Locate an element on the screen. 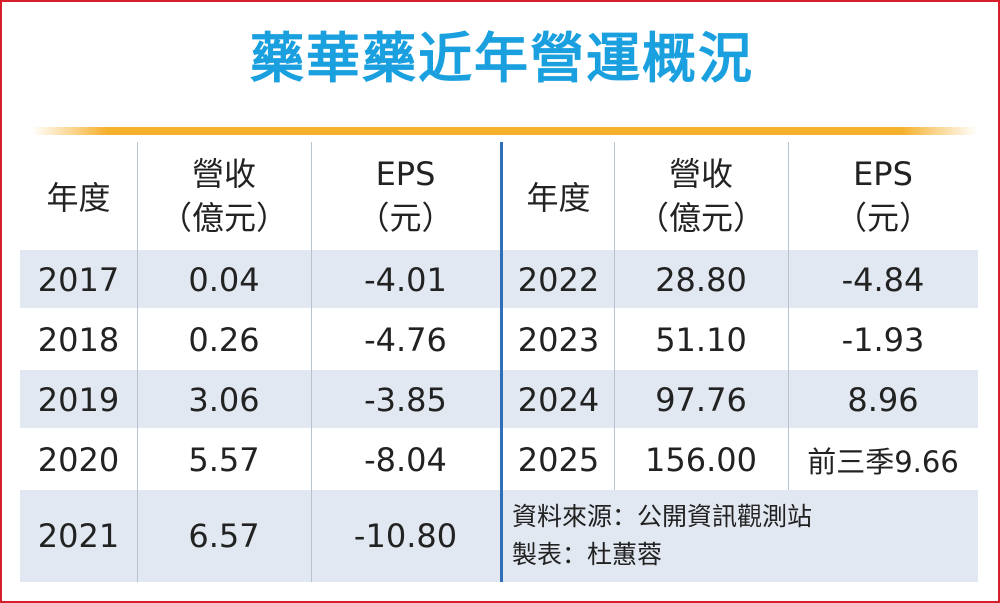  table-cell-eps: -1.93 is located at coordinates (883, 340).